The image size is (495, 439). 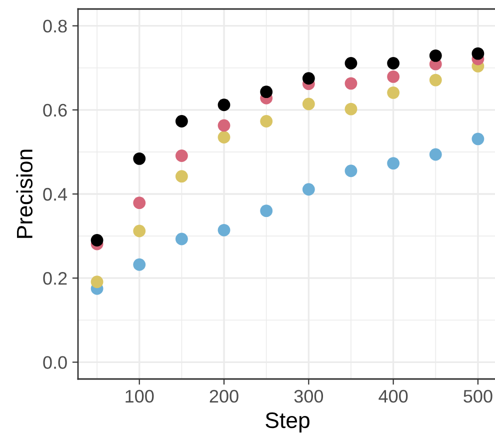 I want to click on y-tick-label: 0.2, so click(x=55, y=278).